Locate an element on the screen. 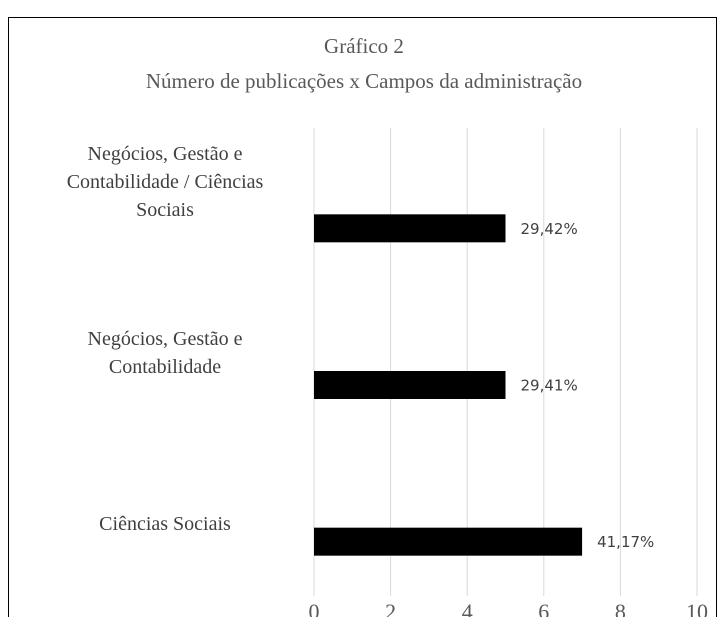 This screenshot has width=728, height=617. y-tick-label: Ciências Sociais is located at coordinates (165, 523).